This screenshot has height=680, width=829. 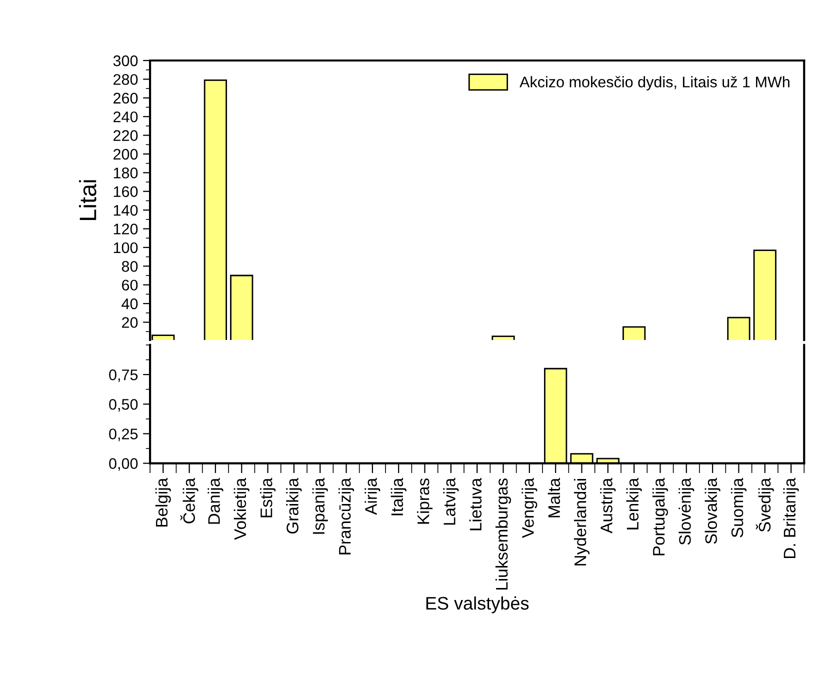 What do you see at coordinates (608, 506) in the screenshot?
I see `x-tick-label: Austrija` at bounding box center [608, 506].